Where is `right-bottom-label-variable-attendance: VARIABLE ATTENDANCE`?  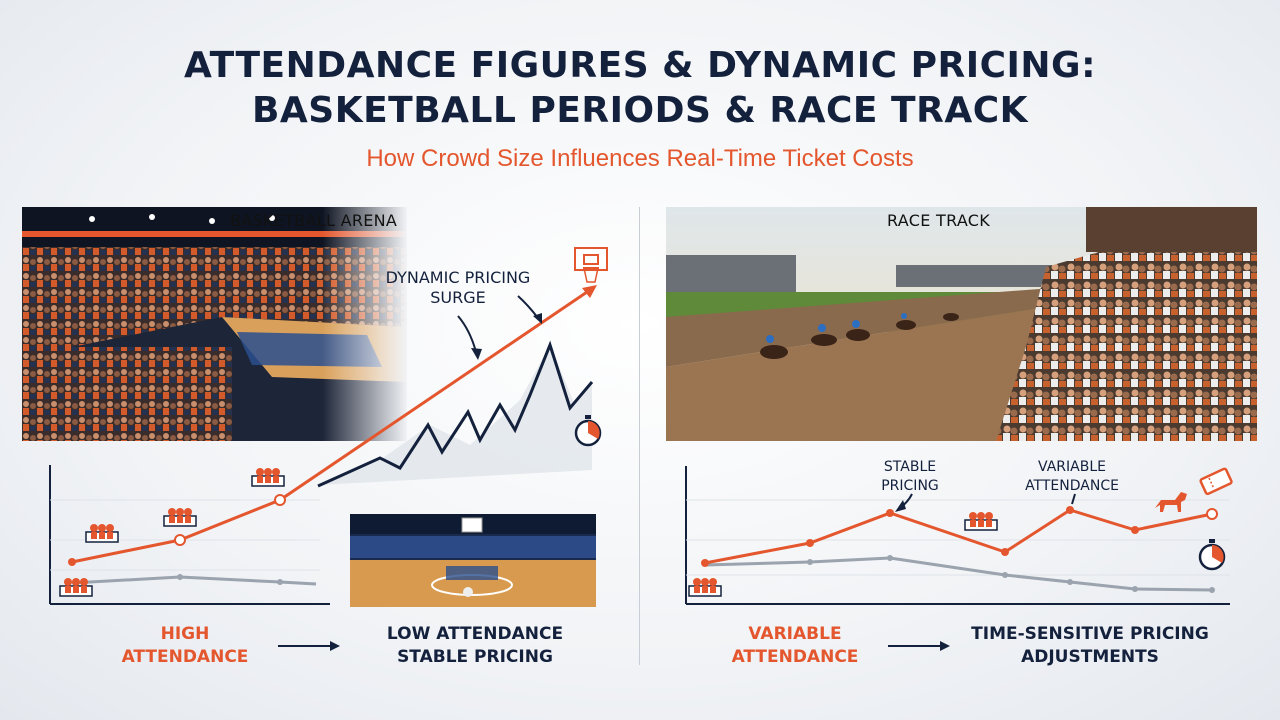 right-bottom-label-variable-attendance: VARIABLE ATTENDANCE is located at coordinates (795, 646).